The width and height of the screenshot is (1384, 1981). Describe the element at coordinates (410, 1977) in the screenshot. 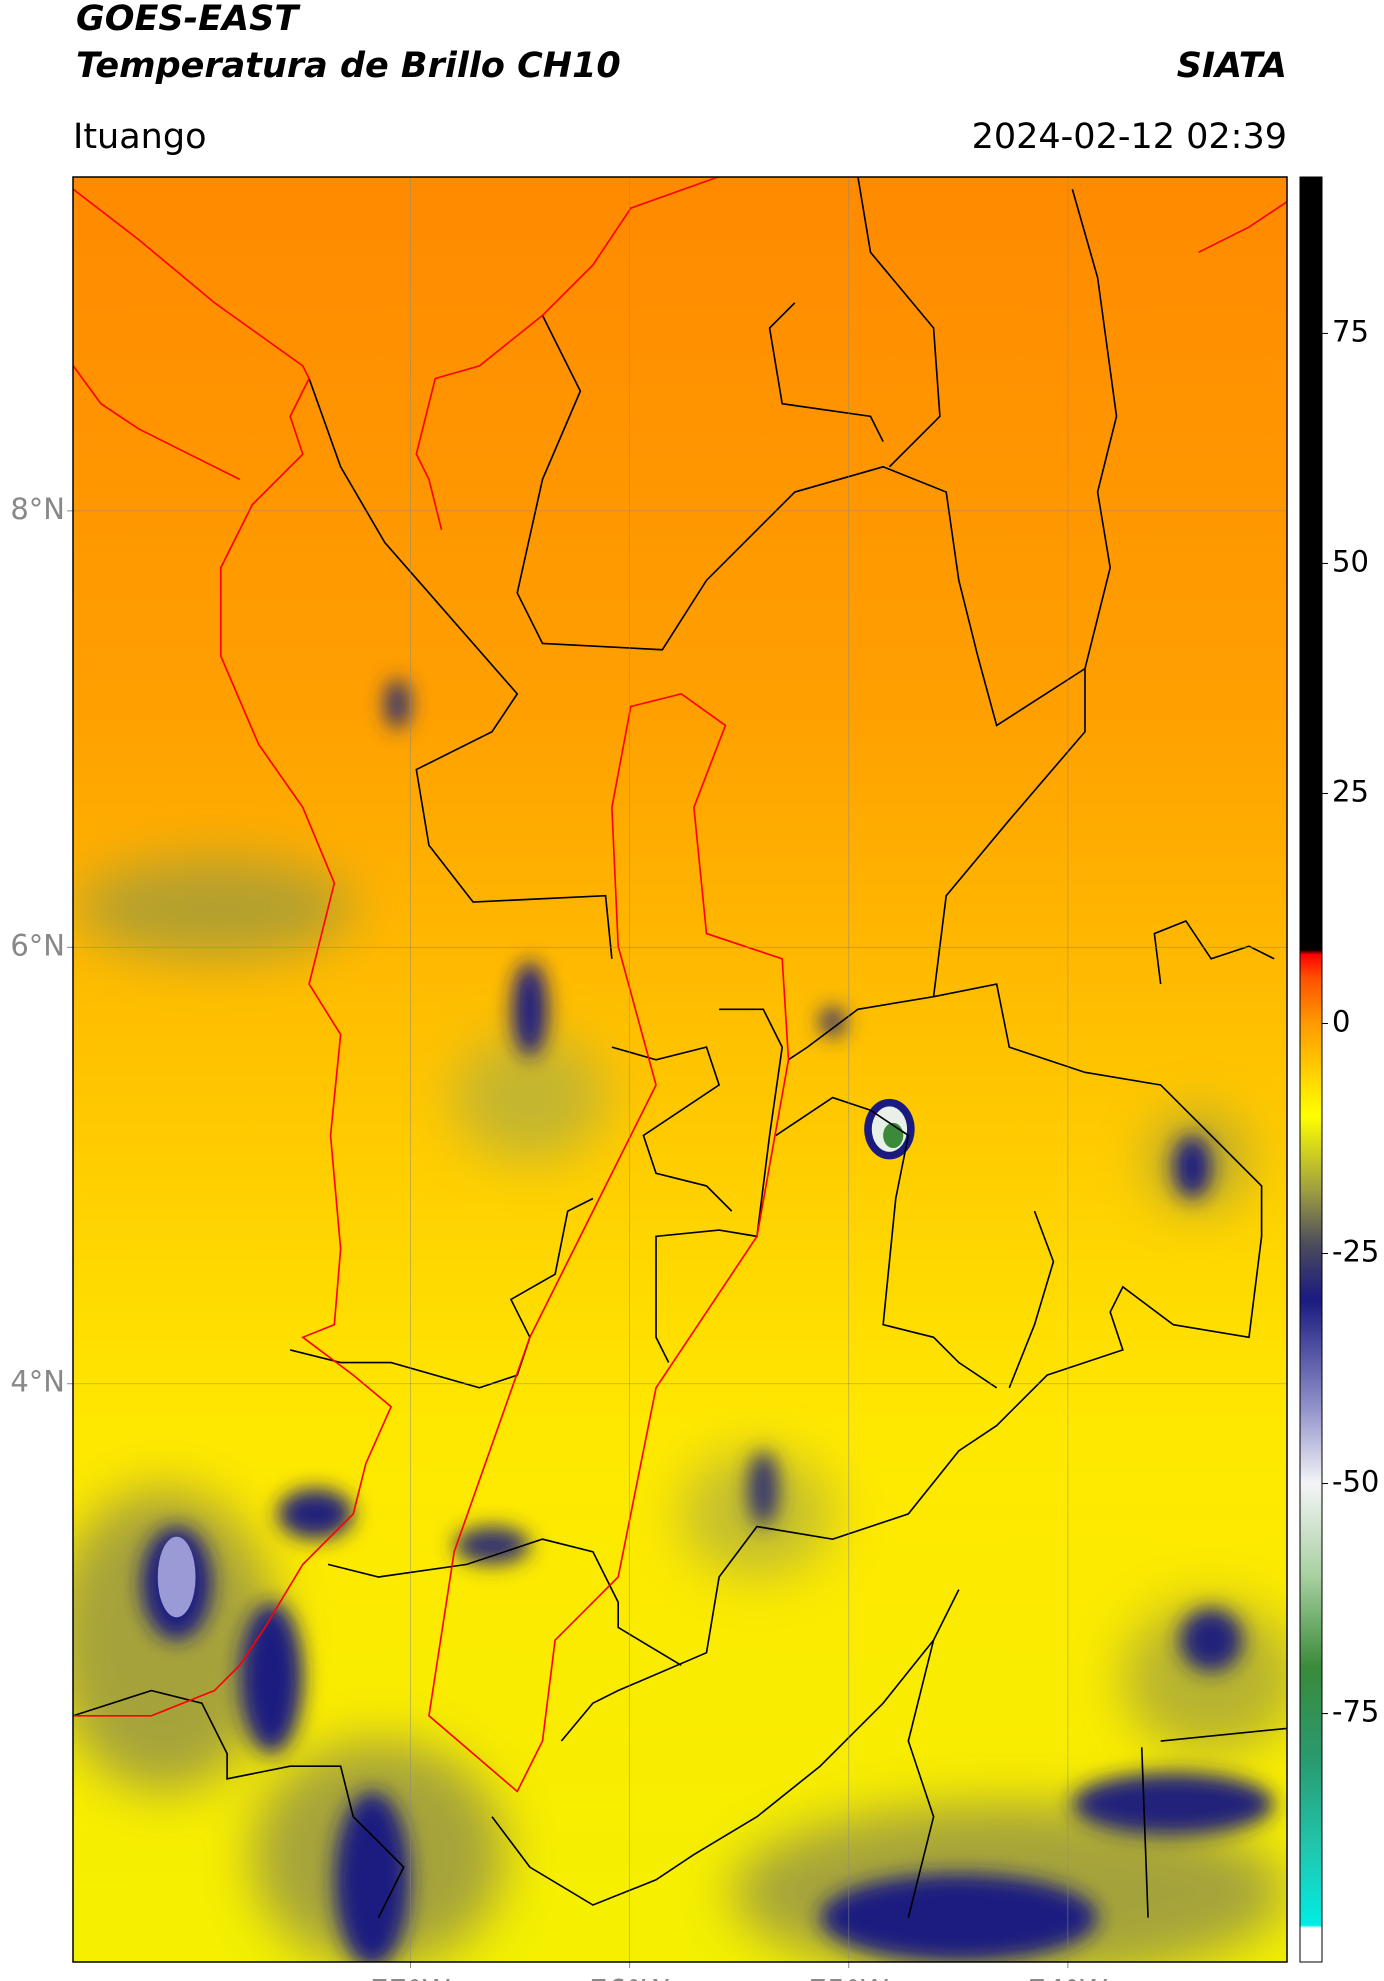

I see `x-tick-label: 77°W` at that location.